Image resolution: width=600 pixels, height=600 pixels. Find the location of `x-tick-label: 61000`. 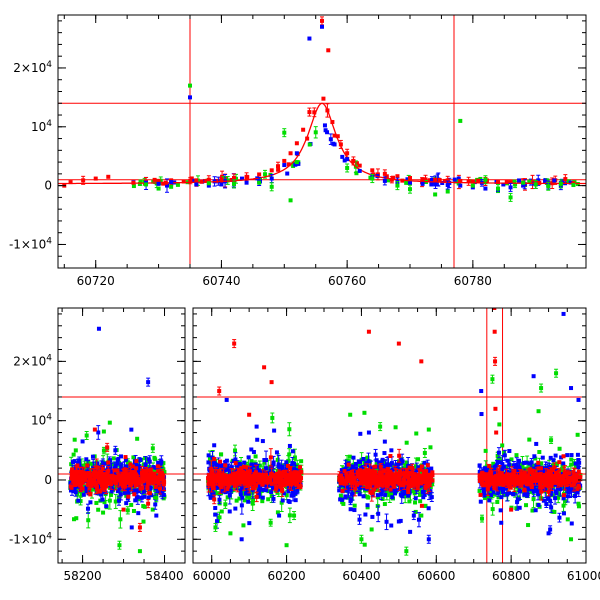

x-tick-label: 61000 is located at coordinates (583, 576).